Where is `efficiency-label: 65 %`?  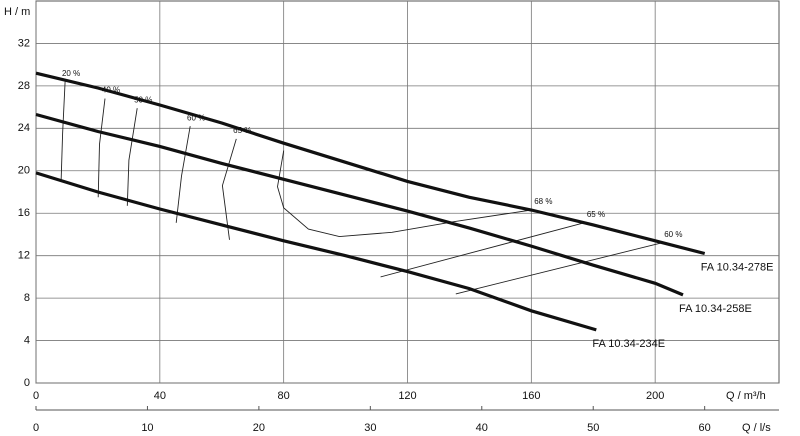
efficiency-label: 65 % is located at coordinates (596, 214).